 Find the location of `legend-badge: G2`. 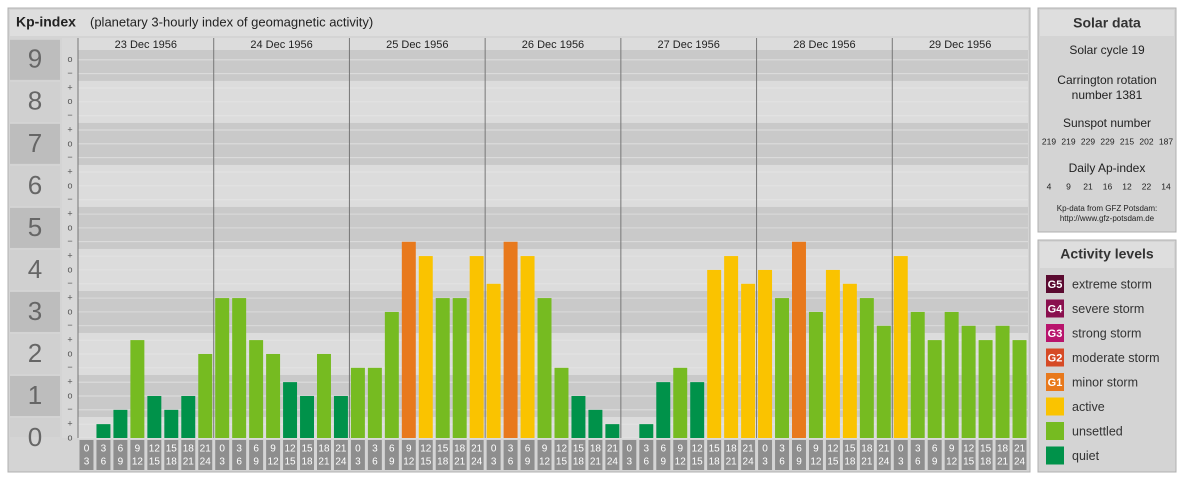

legend-badge: G2 is located at coordinates (1055, 358).